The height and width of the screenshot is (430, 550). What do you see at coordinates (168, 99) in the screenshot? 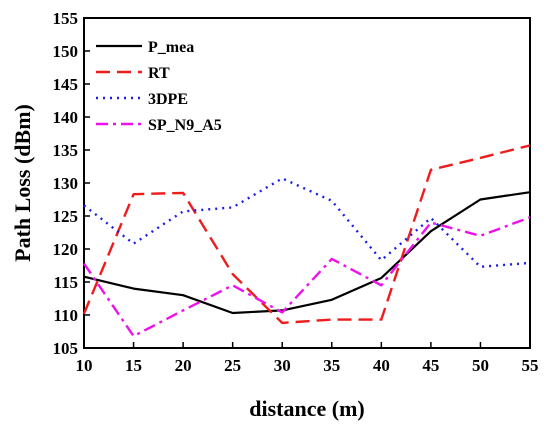
I see `legend-label: 3DPE` at bounding box center [168, 99].